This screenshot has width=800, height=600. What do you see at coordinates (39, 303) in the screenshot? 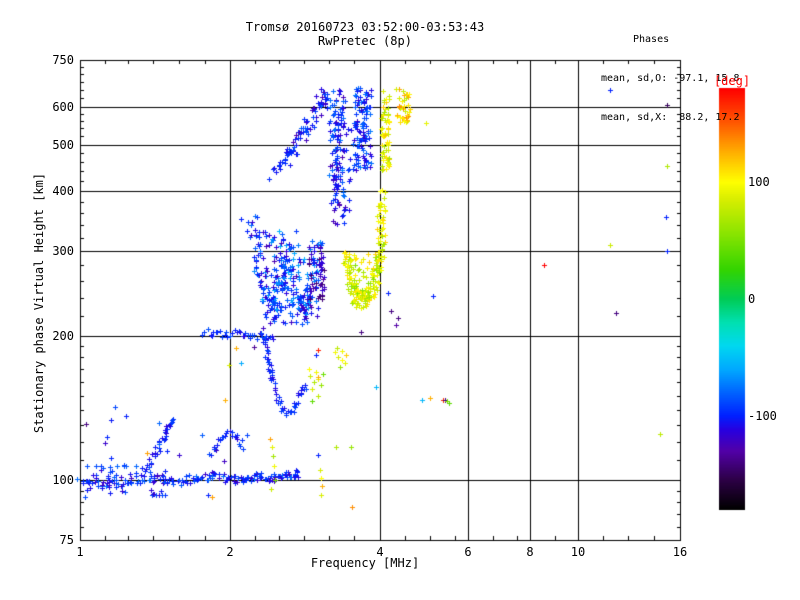
I see `y-axis-title: Stationary phase Virtual Height [km]` at bounding box center [39, 303].